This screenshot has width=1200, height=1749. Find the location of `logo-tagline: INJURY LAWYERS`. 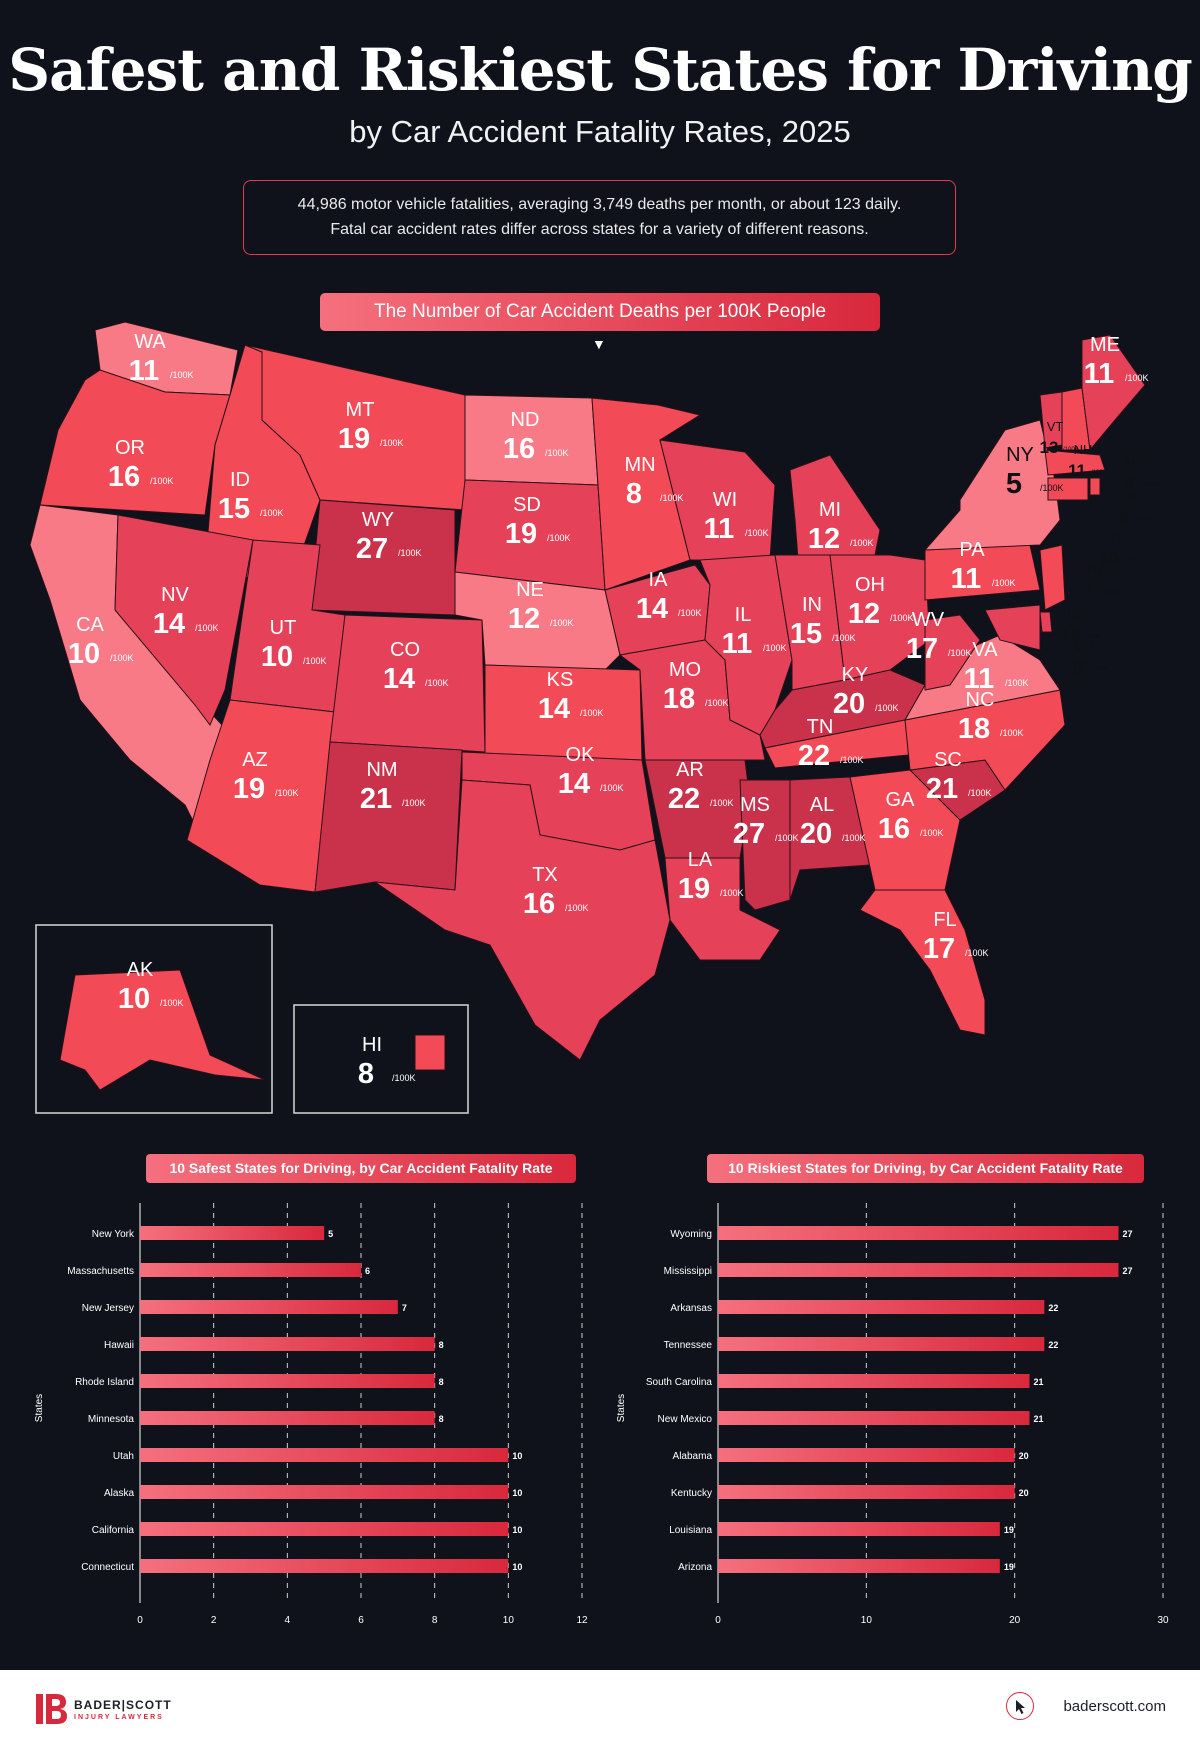

logo-tagline: INJURY LAWYERS is located at coordinates (119, 1717).